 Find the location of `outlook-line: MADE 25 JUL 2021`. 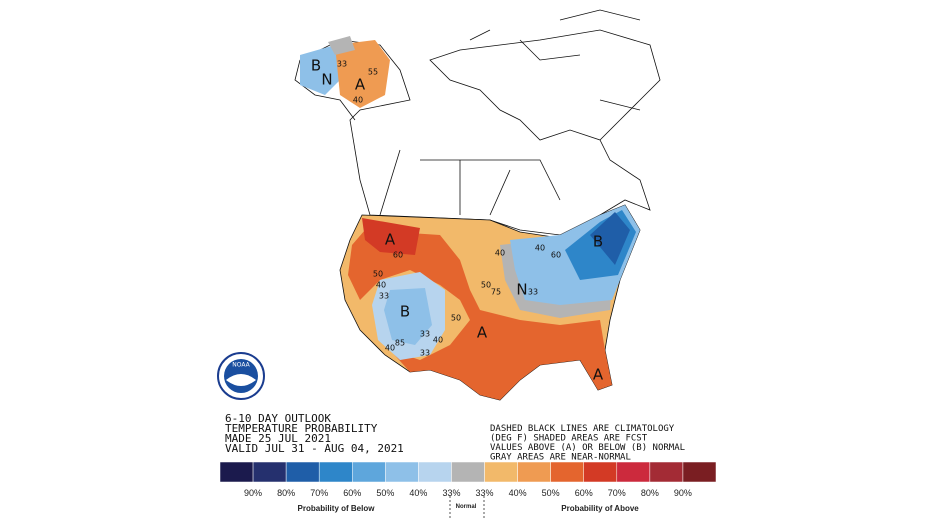

outlook-line: MADE 25 JUL 2021 is located at coordinates (278, 438).